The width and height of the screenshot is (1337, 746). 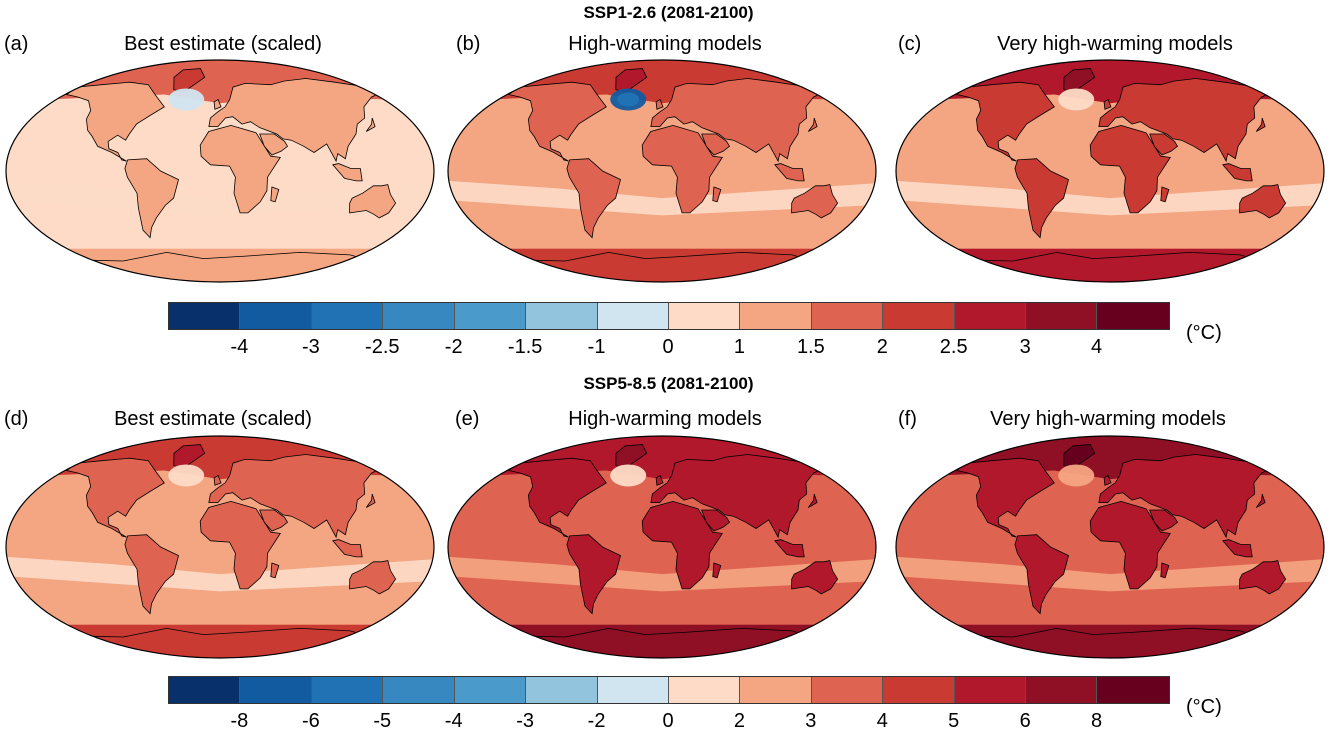 What do you see at coordinates (453, 347) in the screenshot?
I see `colorbar-tick-label: -2` at bounding box center [453, 347].